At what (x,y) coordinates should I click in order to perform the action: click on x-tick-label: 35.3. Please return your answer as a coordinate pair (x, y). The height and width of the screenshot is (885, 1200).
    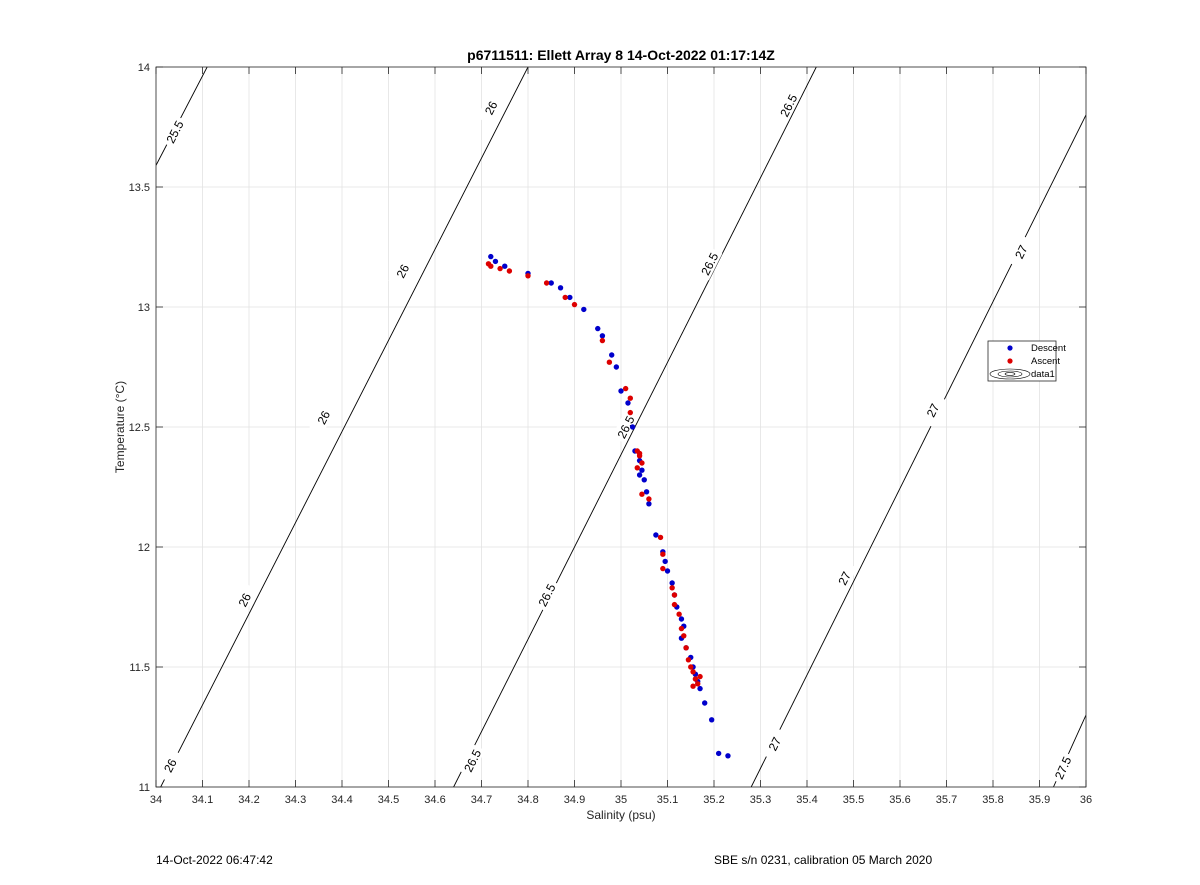
    Looking at the image, I should click on (760, 800).